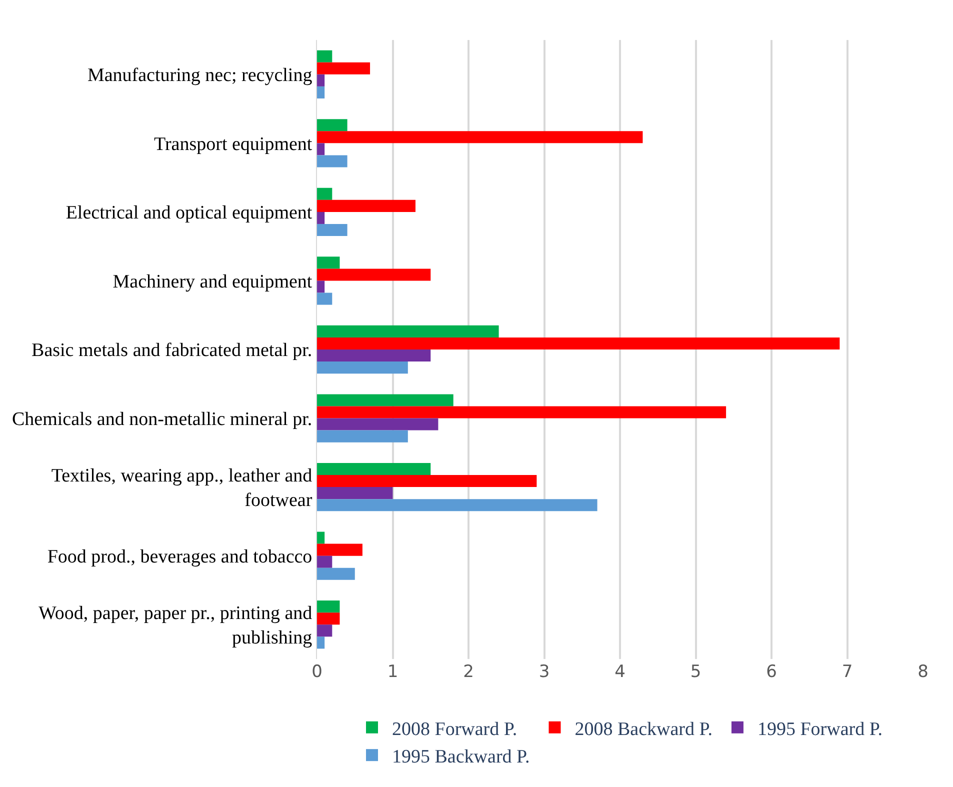 Image resolution: width=953 pixels, height=787 pixels. I want to click on y-tick-label: Textiles, wearing app., leather and footwear, so click(182, 488).